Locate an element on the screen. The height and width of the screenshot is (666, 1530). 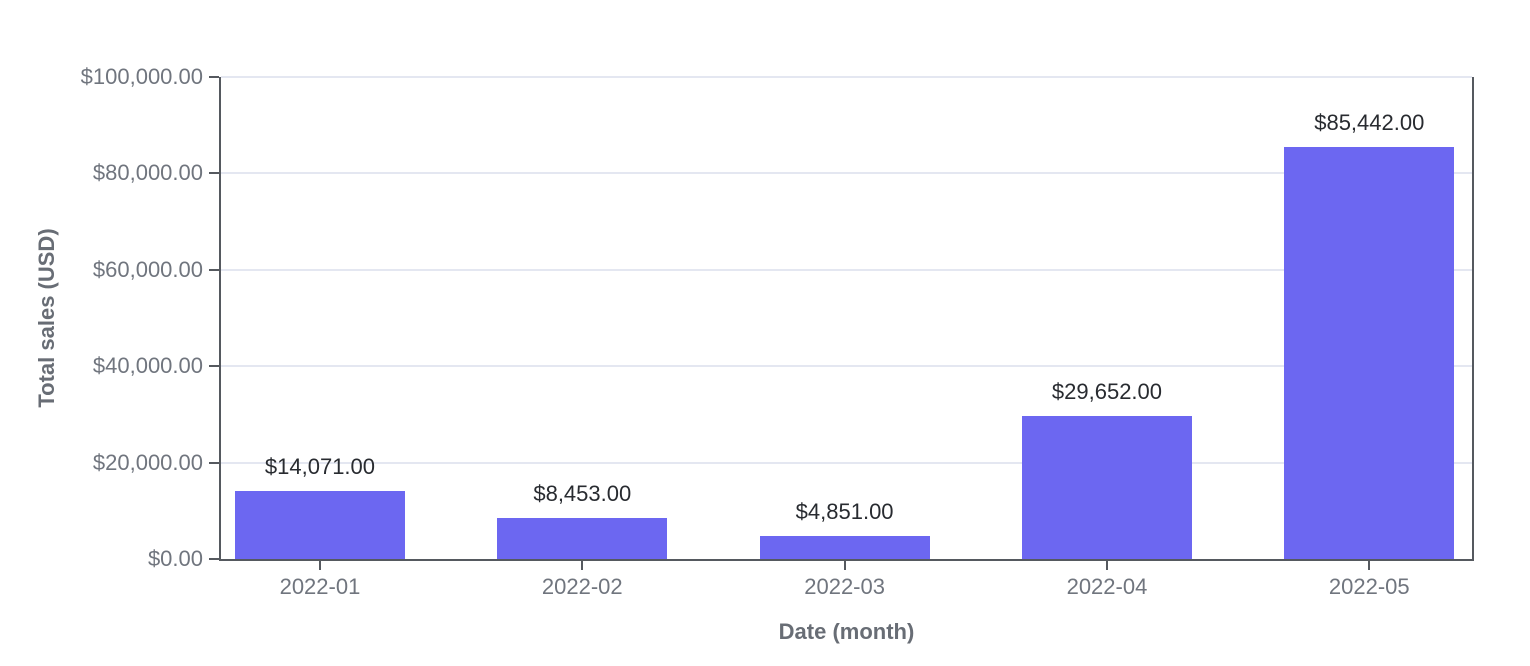
bar-value-label: $85,442.00 is located at coordinates (1369, 123).